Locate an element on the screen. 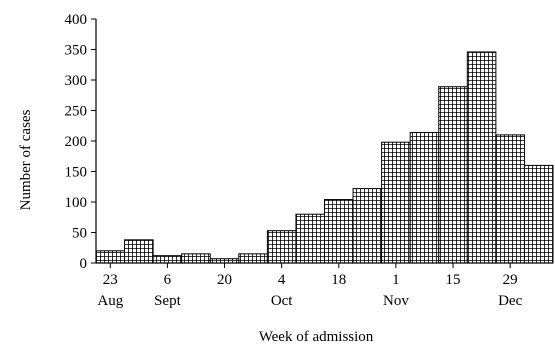 This screenshot has width=555, height=355. bar-4-oct is located at coordinates (281, 247).